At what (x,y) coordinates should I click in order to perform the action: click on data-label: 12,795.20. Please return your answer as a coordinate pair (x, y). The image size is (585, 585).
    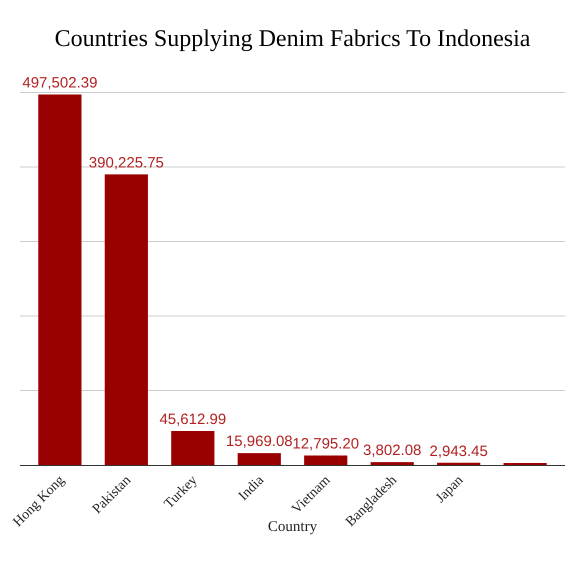
    Looking at the image, I should click on (326, 443).